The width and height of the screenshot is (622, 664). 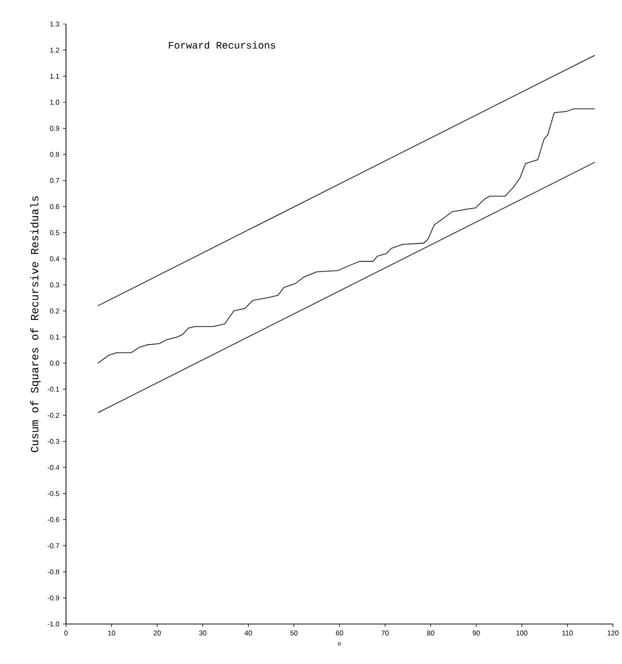 I want to click on y-axis-title: Cusum of Squares of Recursive Residuals, so click(x=35, y=324).